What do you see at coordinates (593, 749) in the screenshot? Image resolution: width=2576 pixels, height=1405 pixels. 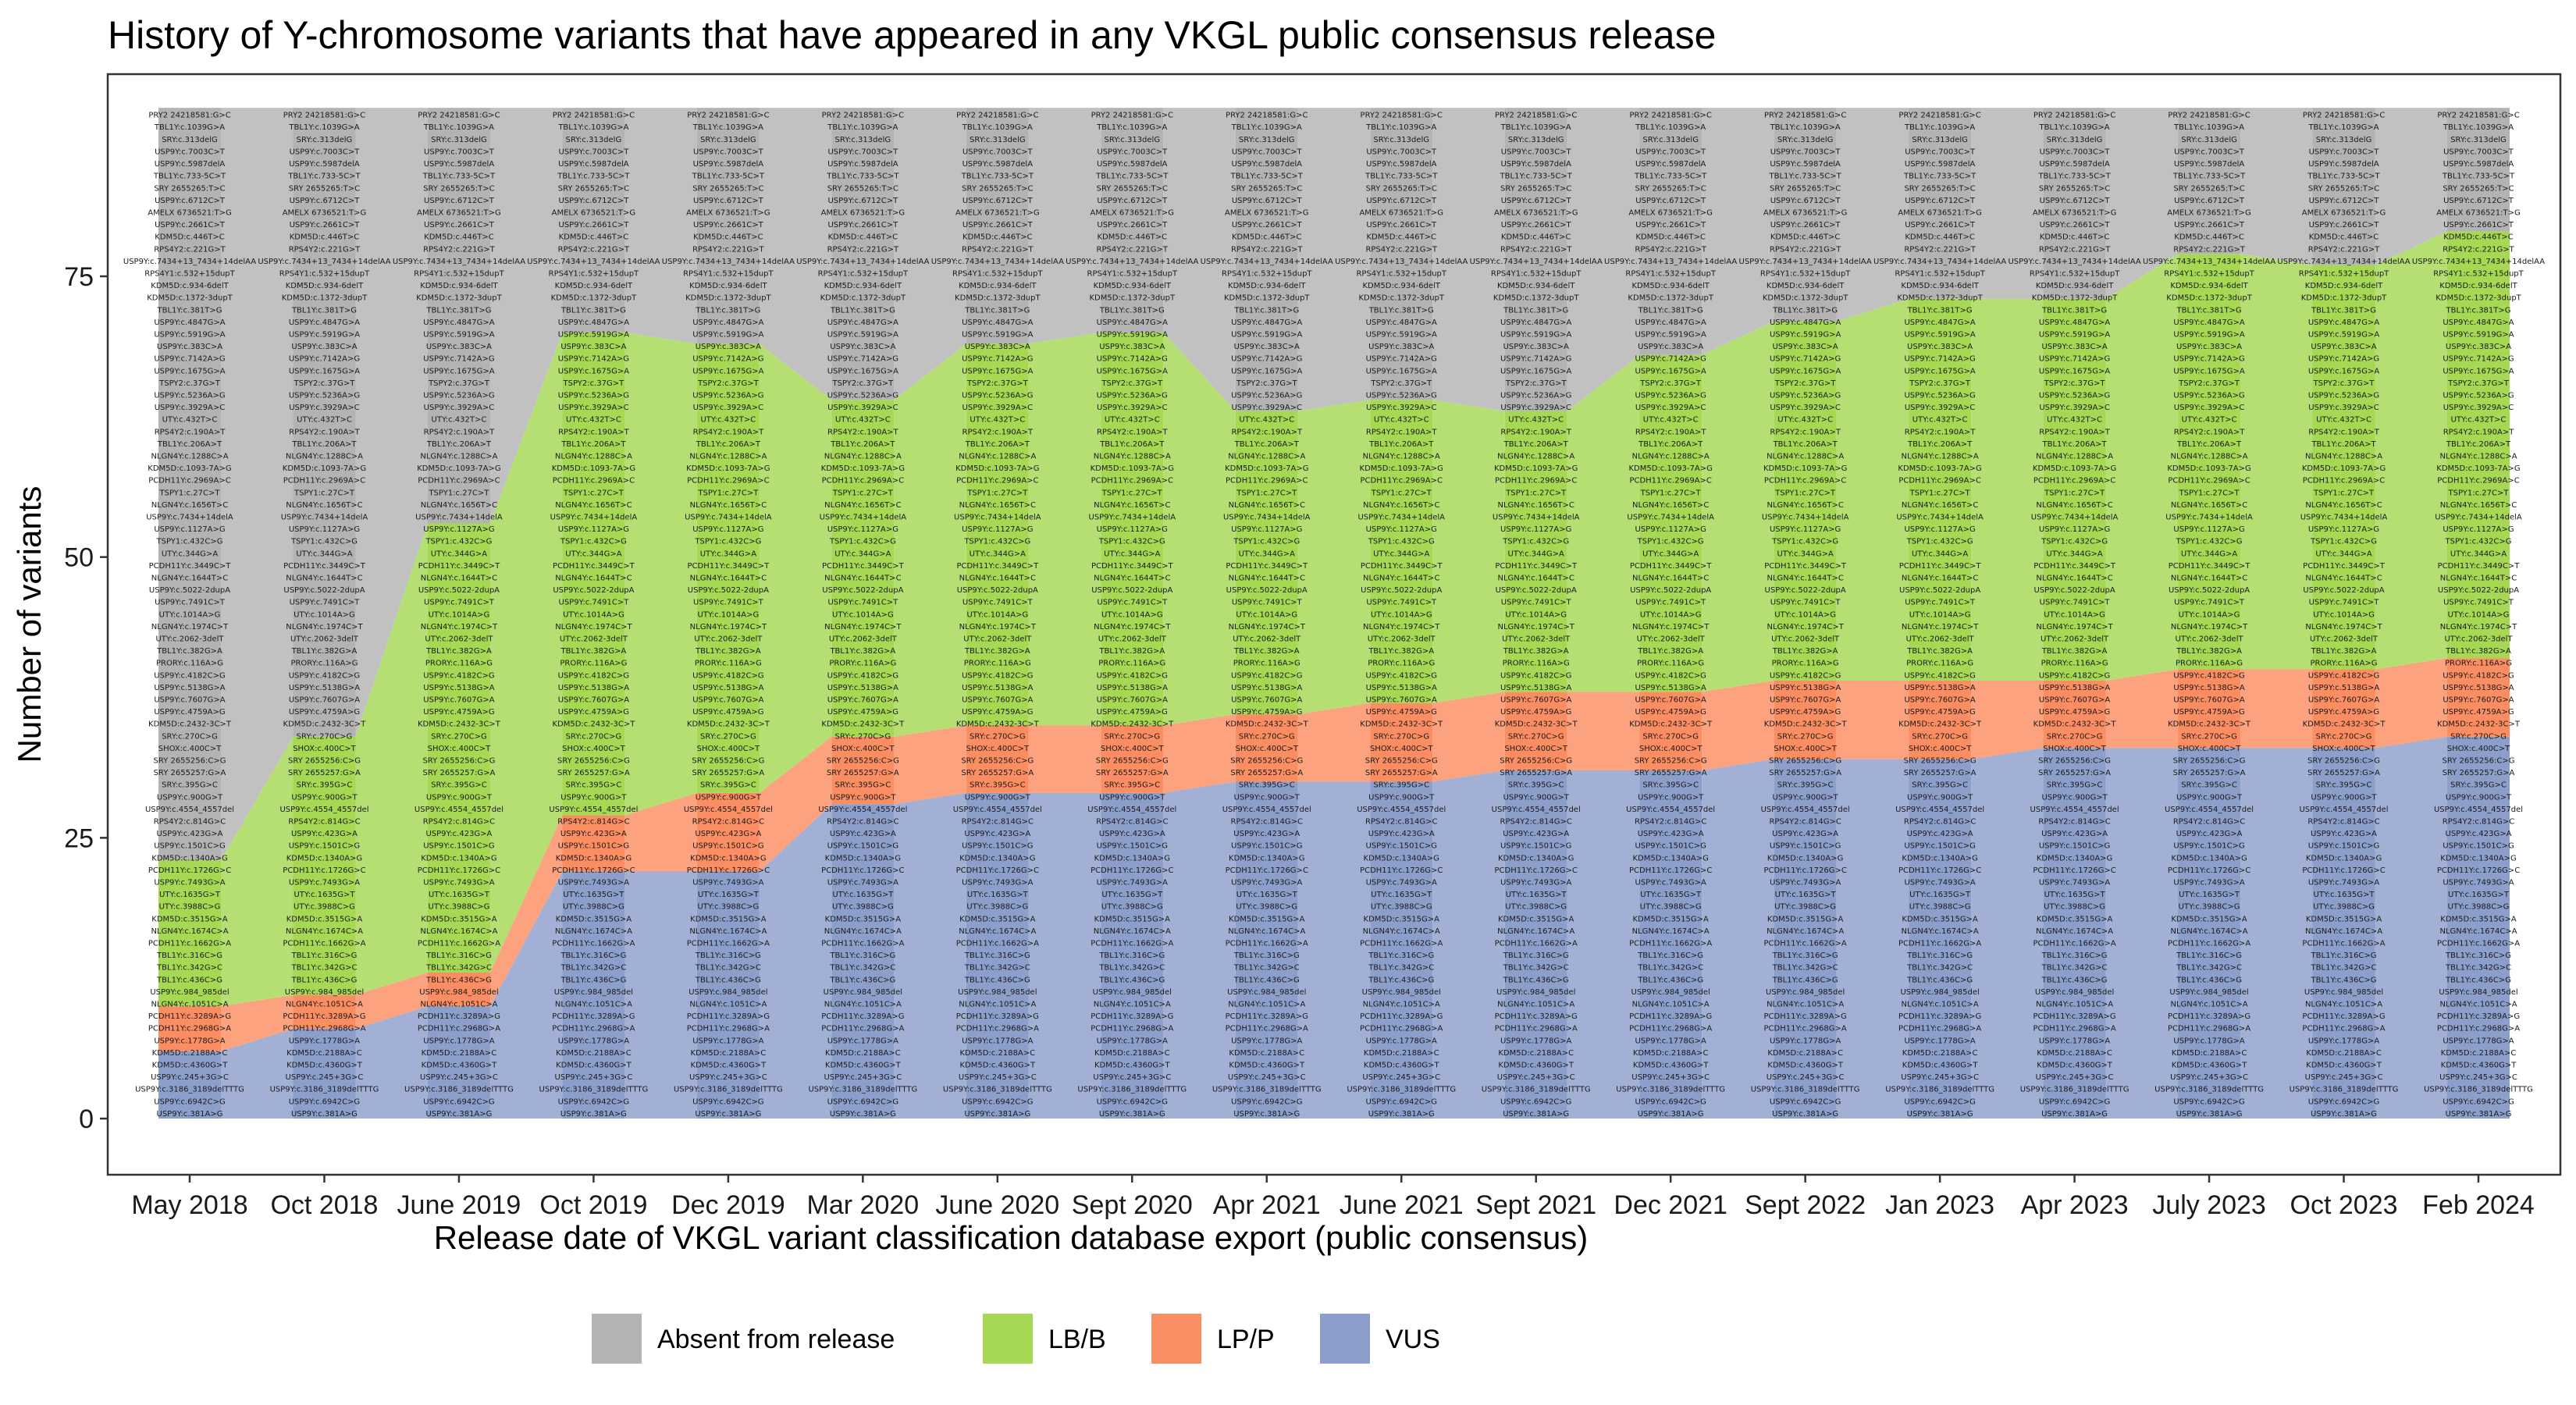 I see `variant-label: SHOX:c.400C>T` at bounding box center [593, 749].